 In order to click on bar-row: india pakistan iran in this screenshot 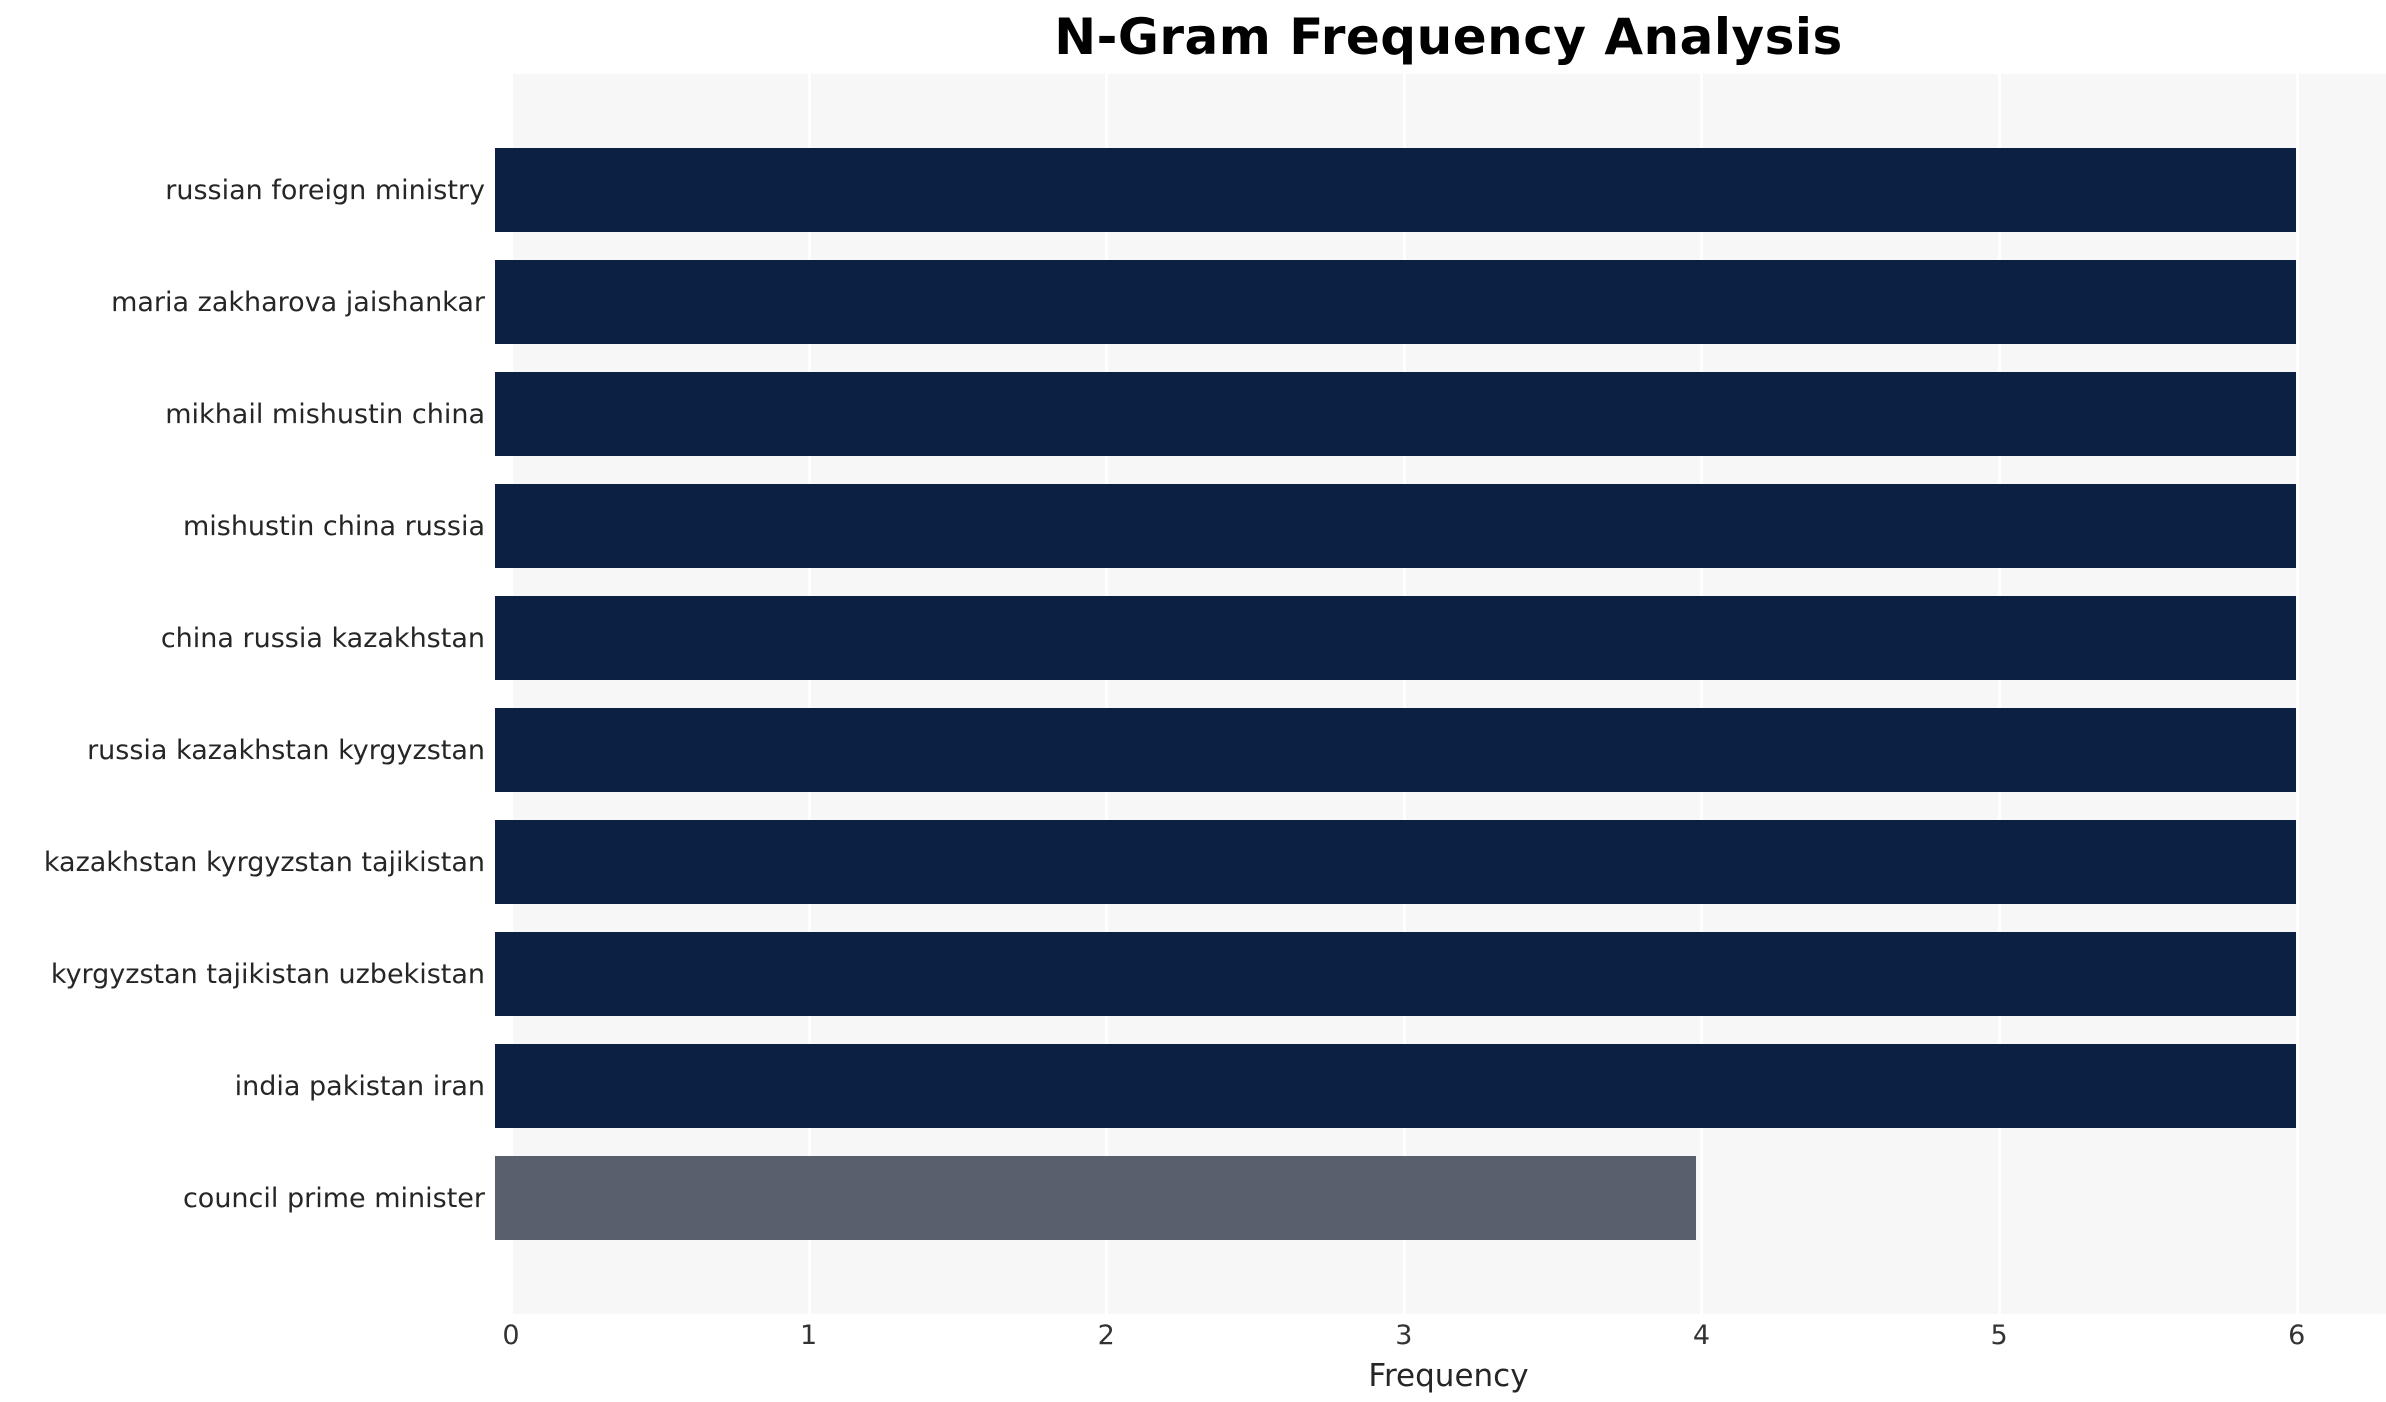, I will do `click(1193, 1086)`.